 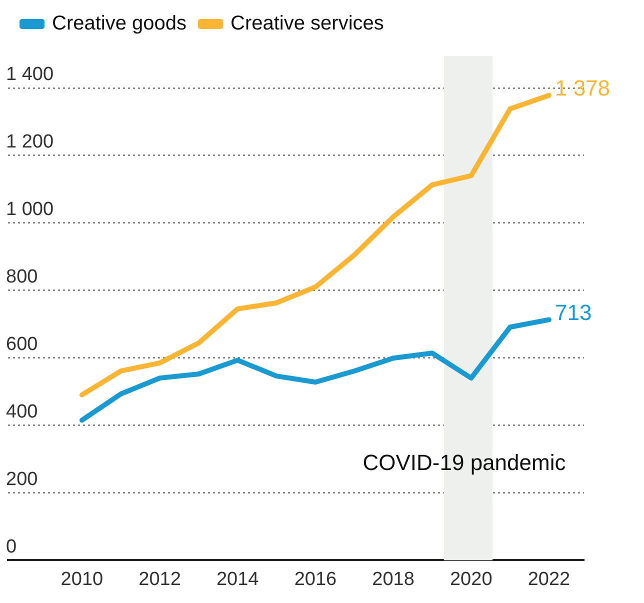 I want to click on legend-label: Creative services, so click(x=307, y=23).